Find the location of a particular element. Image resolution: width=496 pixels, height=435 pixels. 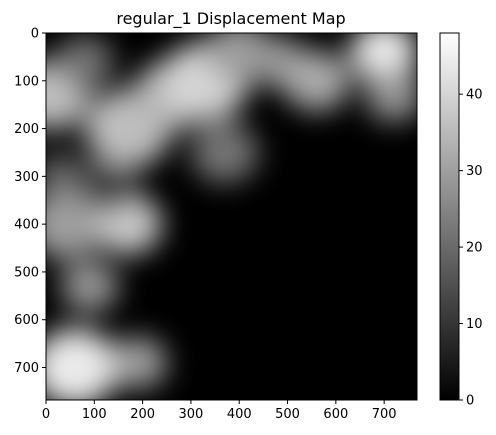

y-tick-label: 0 is located at coordinates (35, 34).